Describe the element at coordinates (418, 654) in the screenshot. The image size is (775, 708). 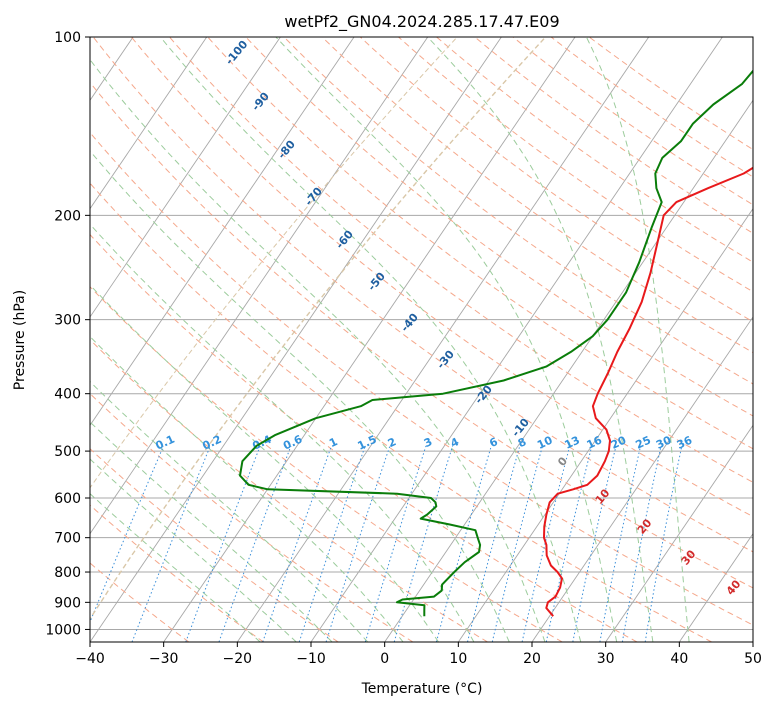
I see `x-axis-ticks: −40 −30 −20 −10 0 10 20 30 40 50` at that location.